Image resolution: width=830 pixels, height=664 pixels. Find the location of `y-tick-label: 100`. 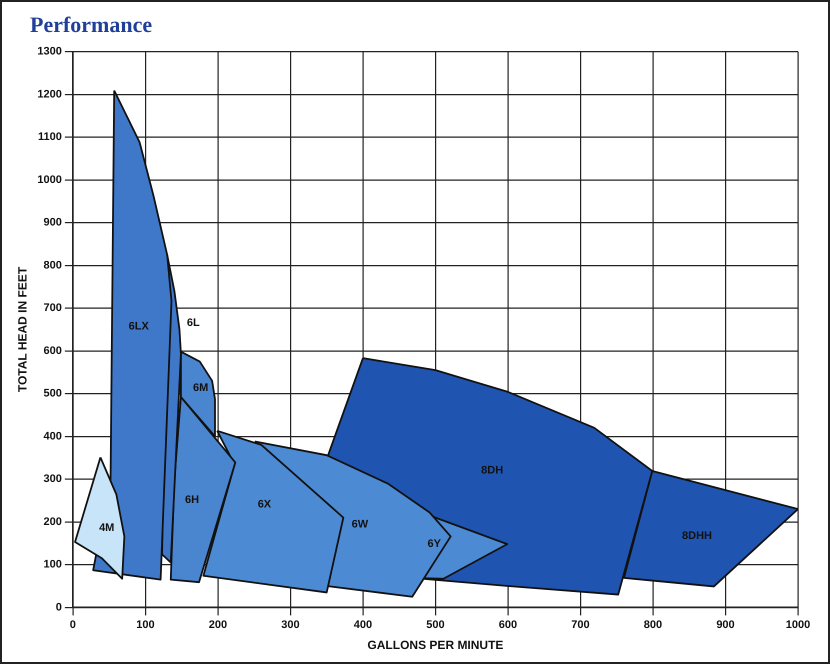

y-tick-label: 100 is located at coordinates (53, 564).